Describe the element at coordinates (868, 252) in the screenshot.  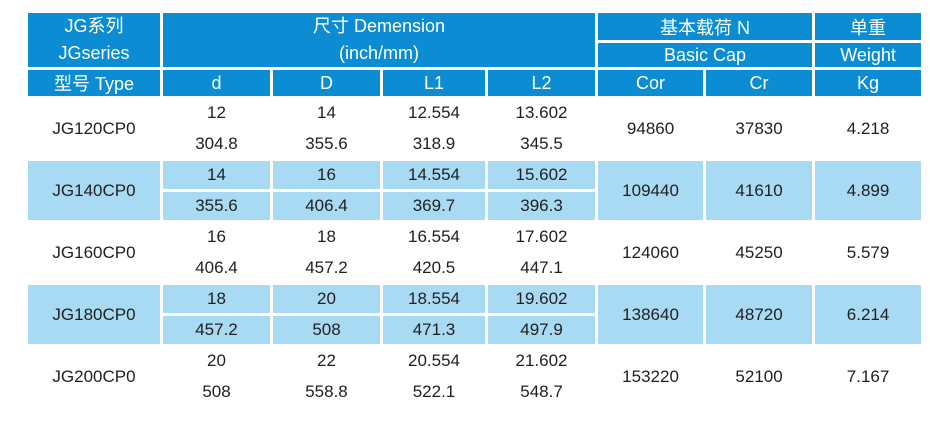
I see `kg-cell: 5.579` at that location.